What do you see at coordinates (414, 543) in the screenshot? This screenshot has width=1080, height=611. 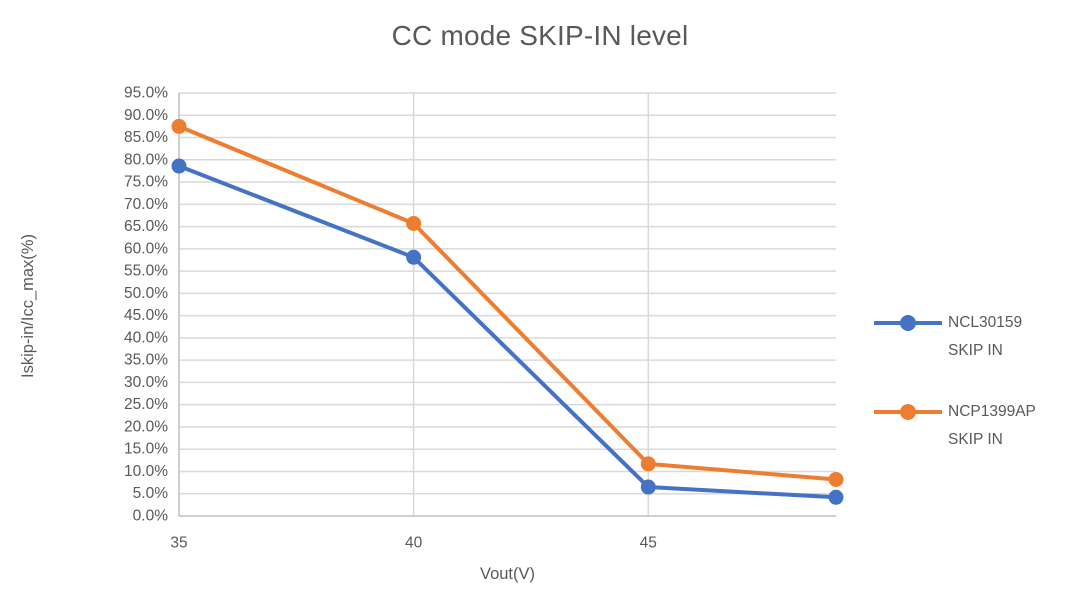 I see `x-tick-label: 40` at bounding box center [414, 543].